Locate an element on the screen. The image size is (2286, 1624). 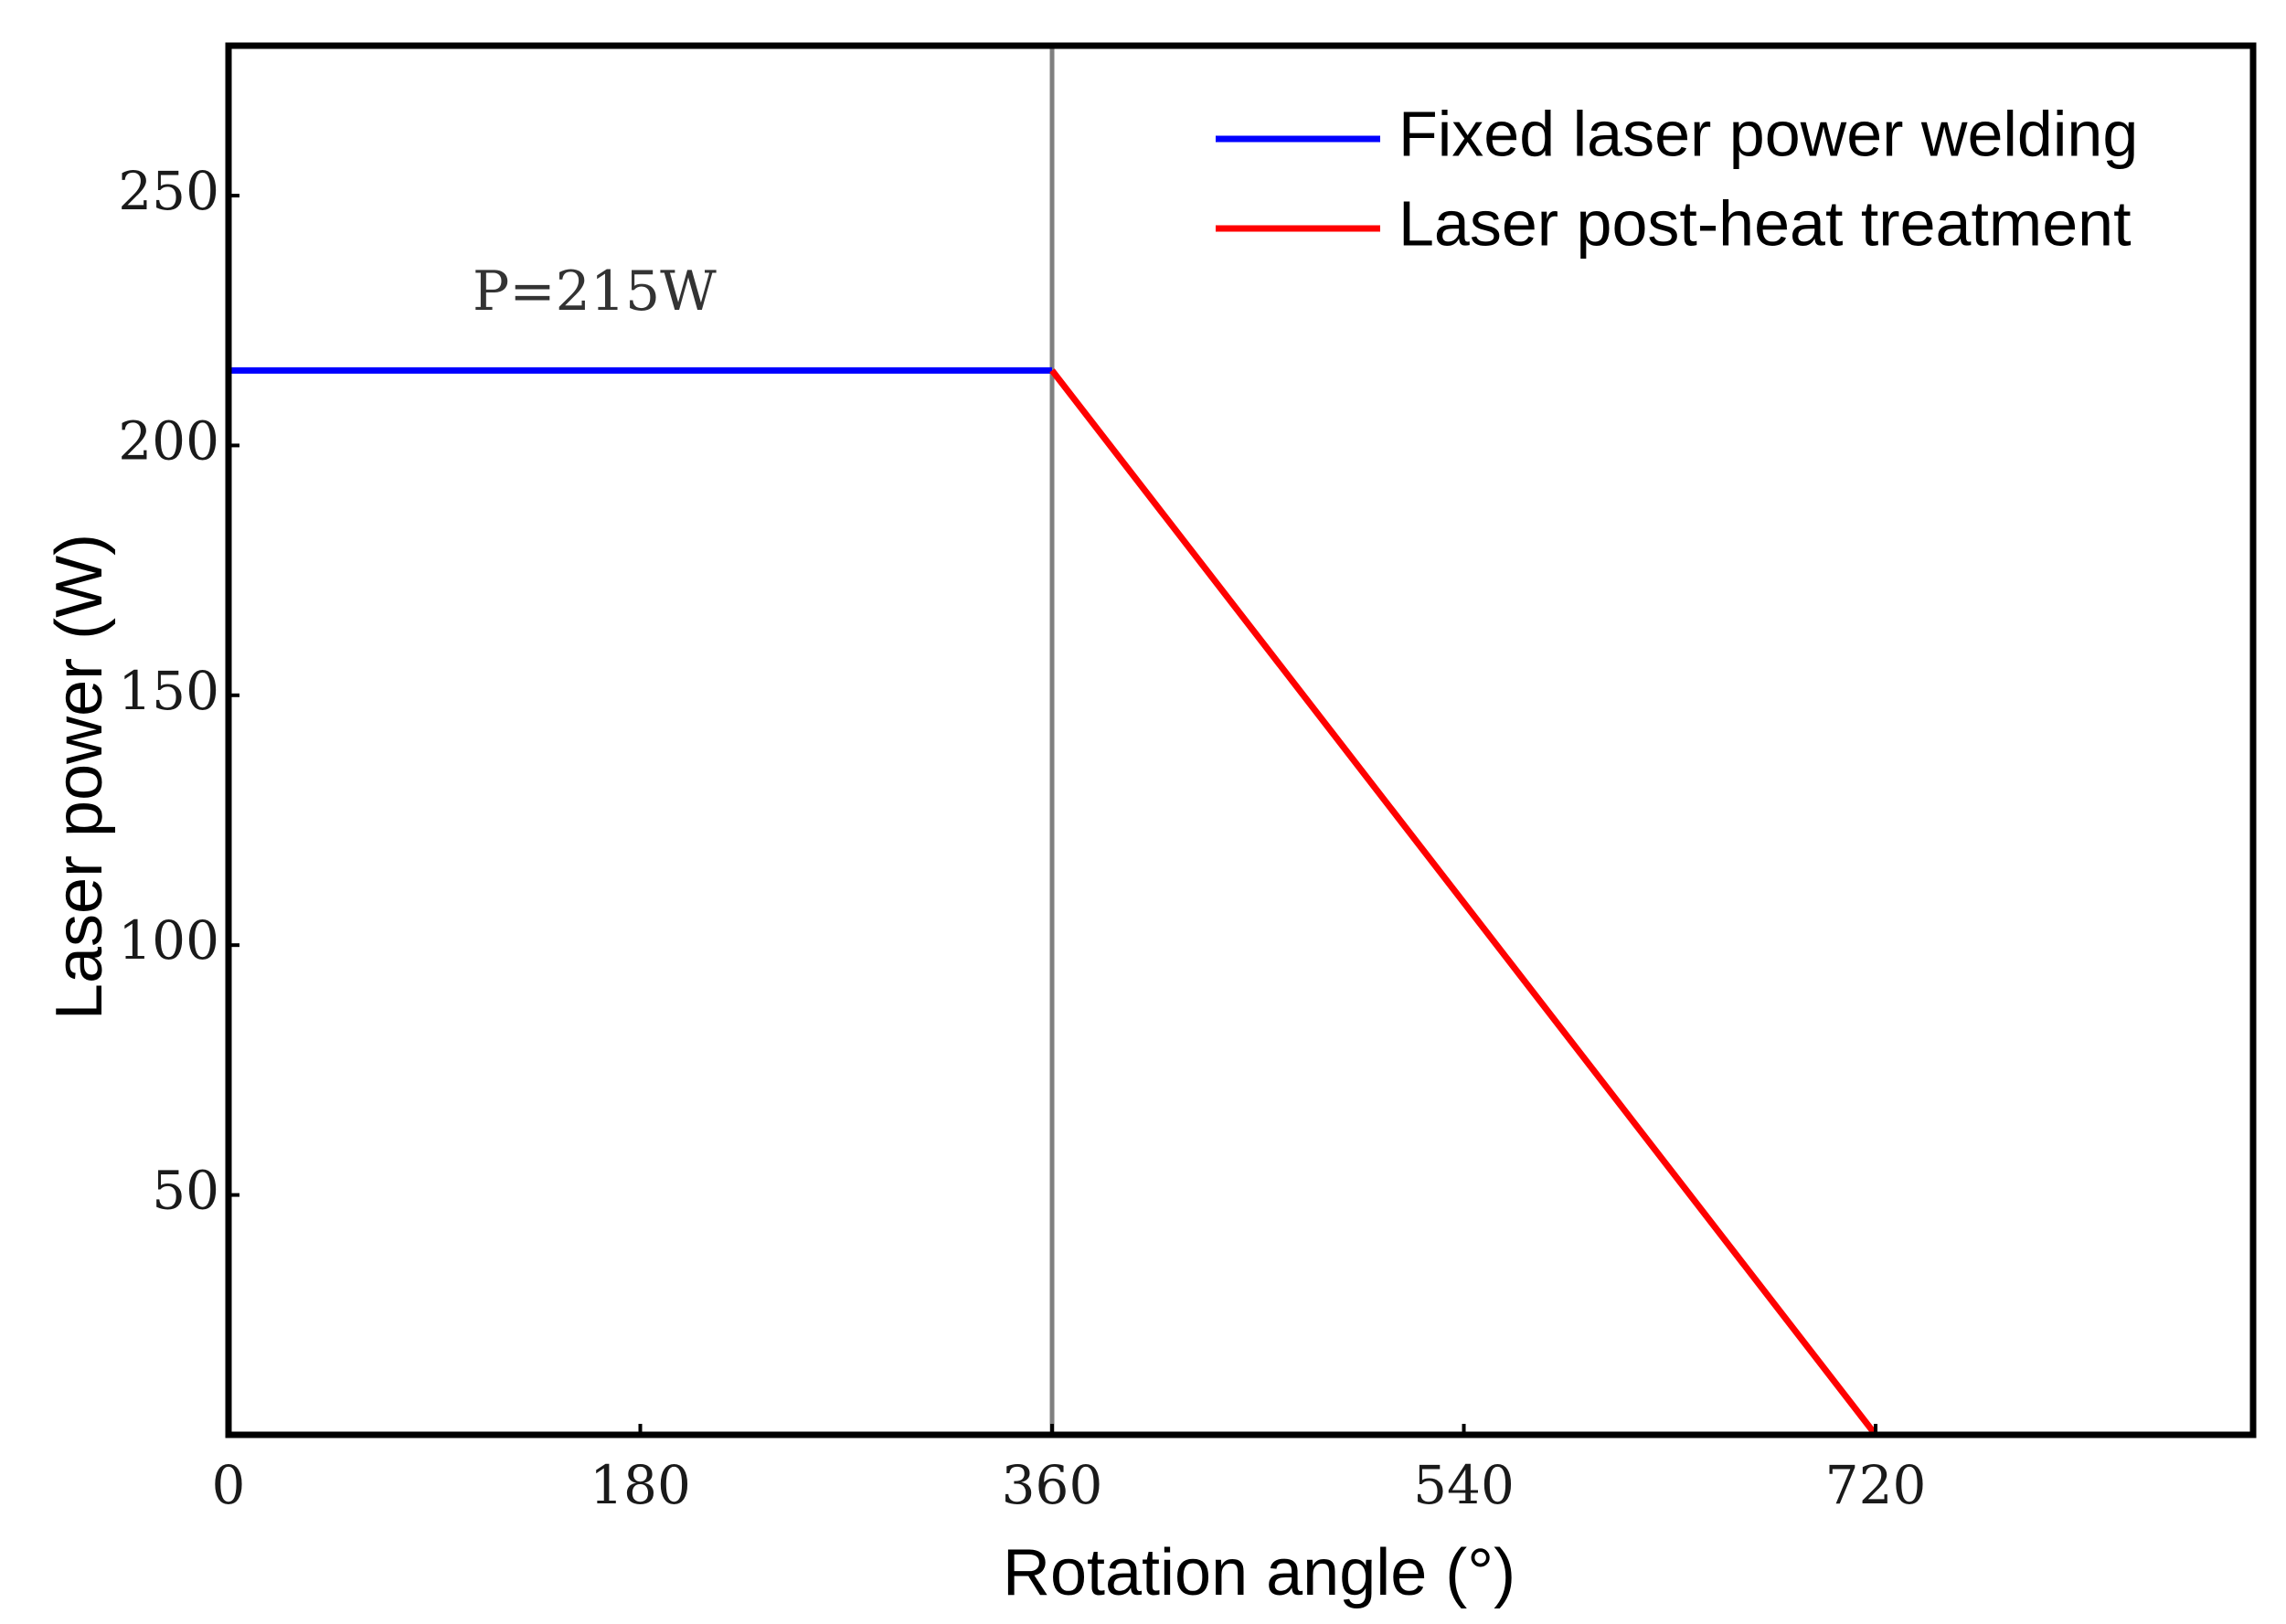
y-tick-label: 50 is located at coordinates (185, 1191).